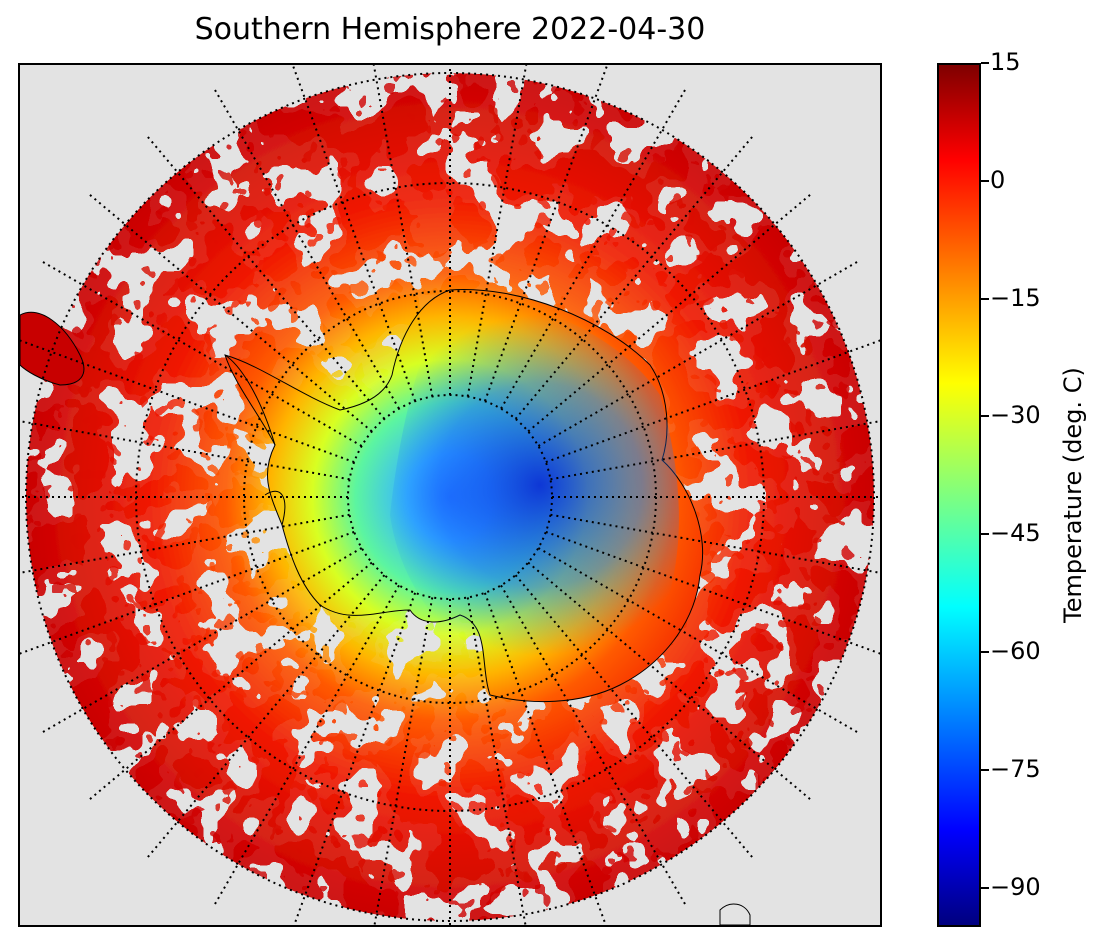 The height and width of the screenshot is (946, 1108). I want to click on colorbar-tick-label: −75, so click(1015, 768).